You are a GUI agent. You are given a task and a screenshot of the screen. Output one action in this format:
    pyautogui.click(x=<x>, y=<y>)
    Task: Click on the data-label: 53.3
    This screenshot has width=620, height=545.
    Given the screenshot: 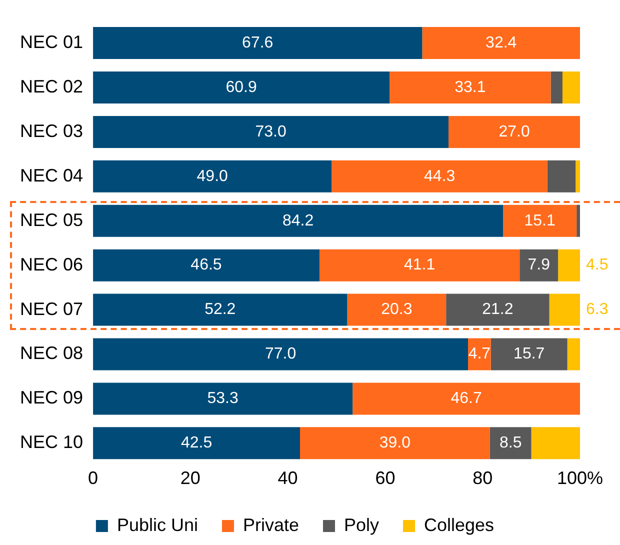 What is the action you would take?
    pyautogui.click(x=222, y=399)
    